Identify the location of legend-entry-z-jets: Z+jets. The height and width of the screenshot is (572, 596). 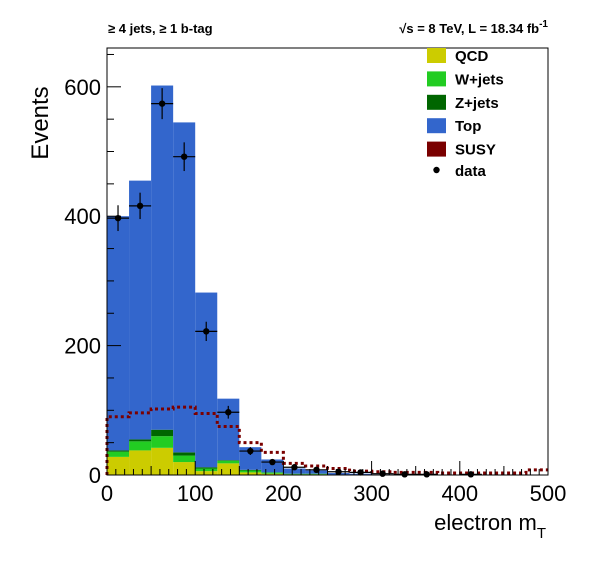
(463, 103).